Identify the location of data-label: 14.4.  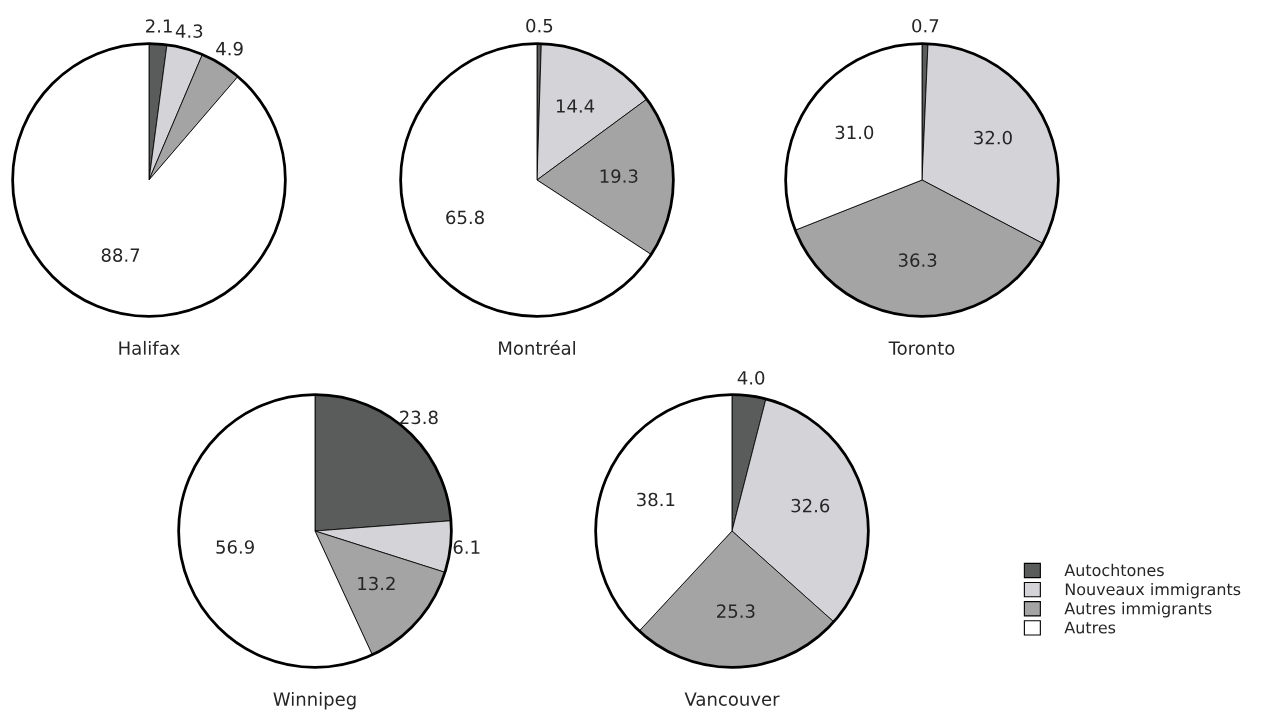
(575, 106).